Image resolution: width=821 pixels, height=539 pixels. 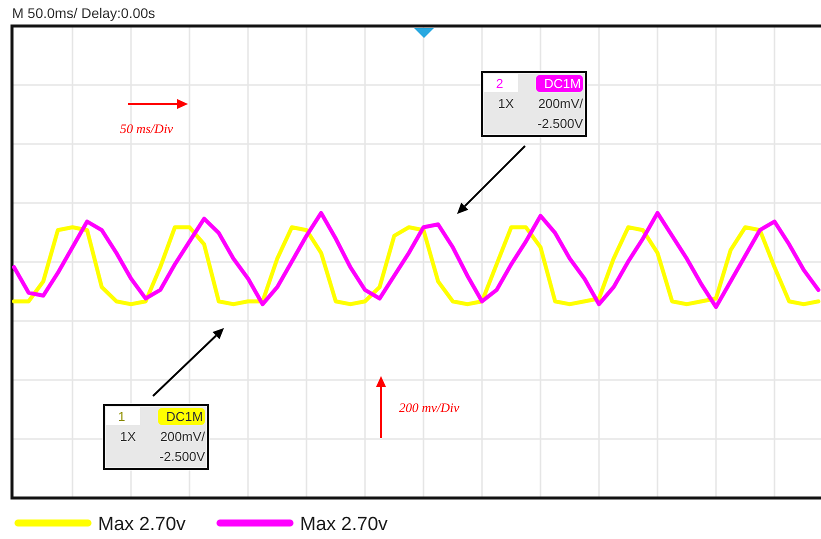 What do you see at coordinates (128, 436) in the screenshot?
I see `annotation: 1X` at bounding box center [128, 436].